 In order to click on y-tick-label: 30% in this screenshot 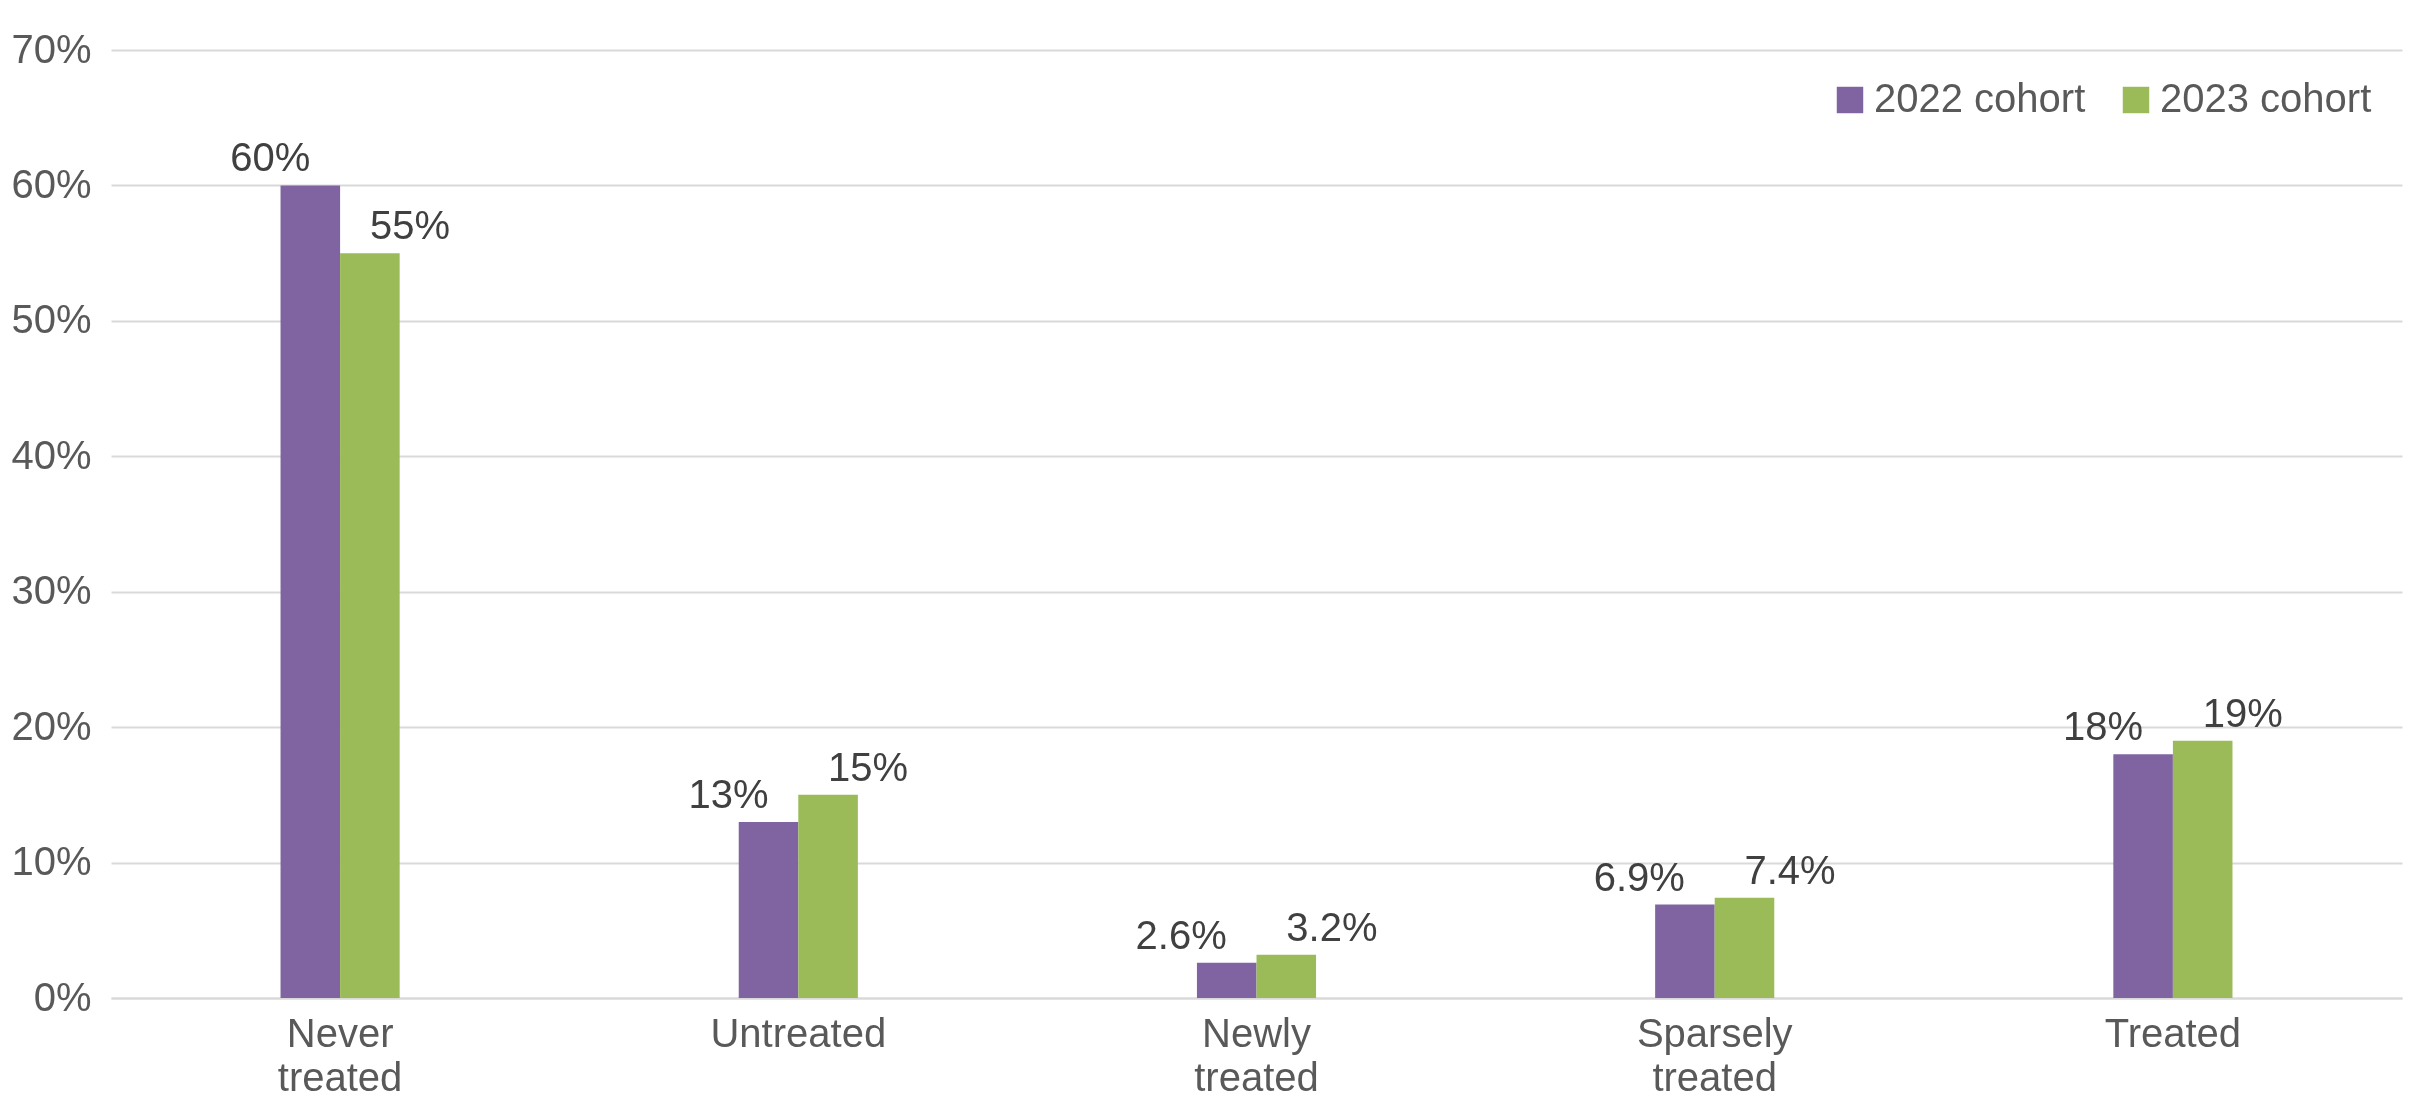, I will do `click(51, 590)`.